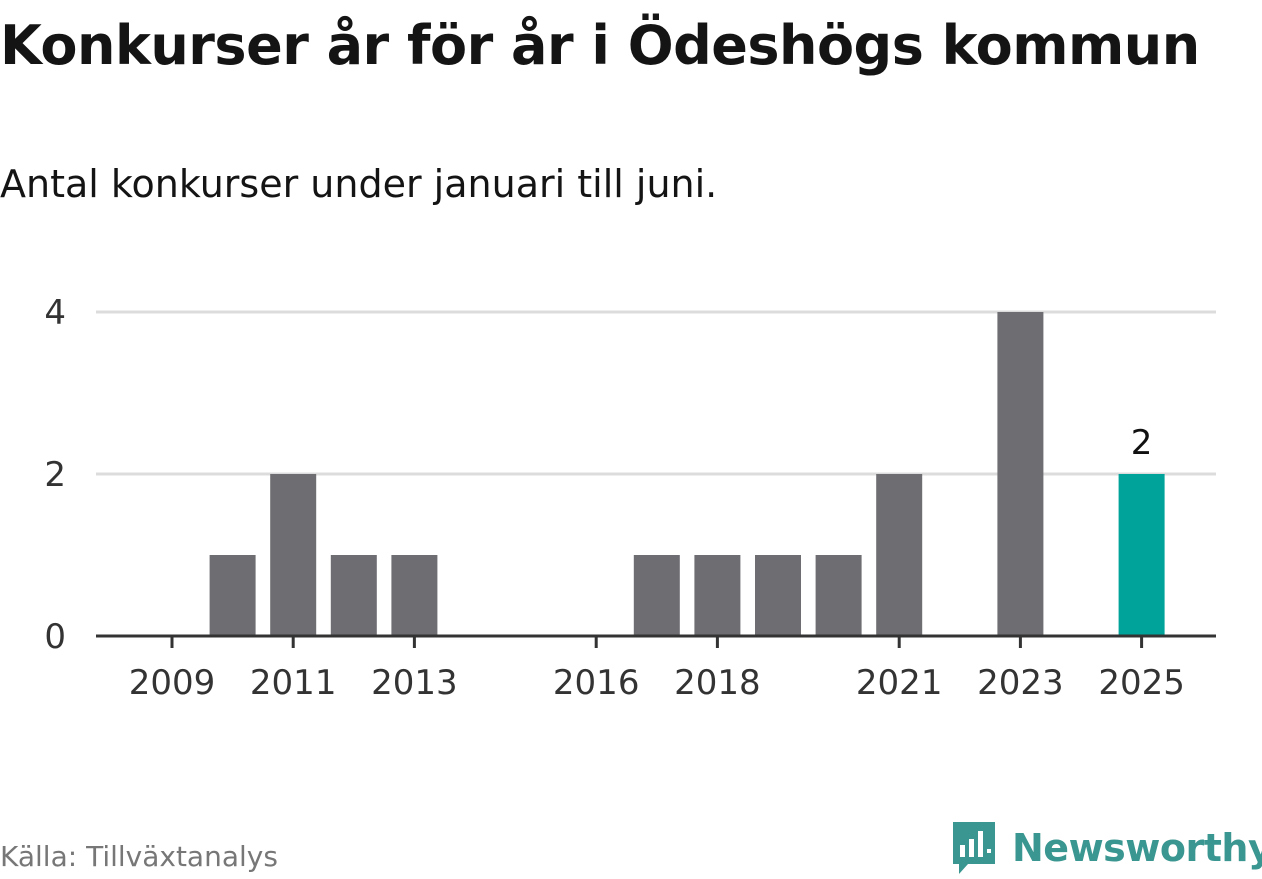  Describe the element at coordinates (778, 595) in the screenshot. I see `bar-2019` at that location.